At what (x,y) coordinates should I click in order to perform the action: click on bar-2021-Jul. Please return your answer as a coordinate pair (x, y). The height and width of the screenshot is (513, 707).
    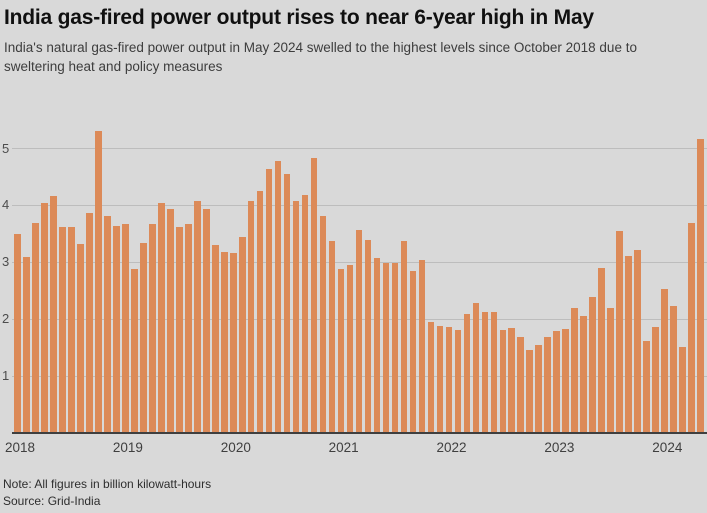
    Looking at the image, I should click on (395, 348).